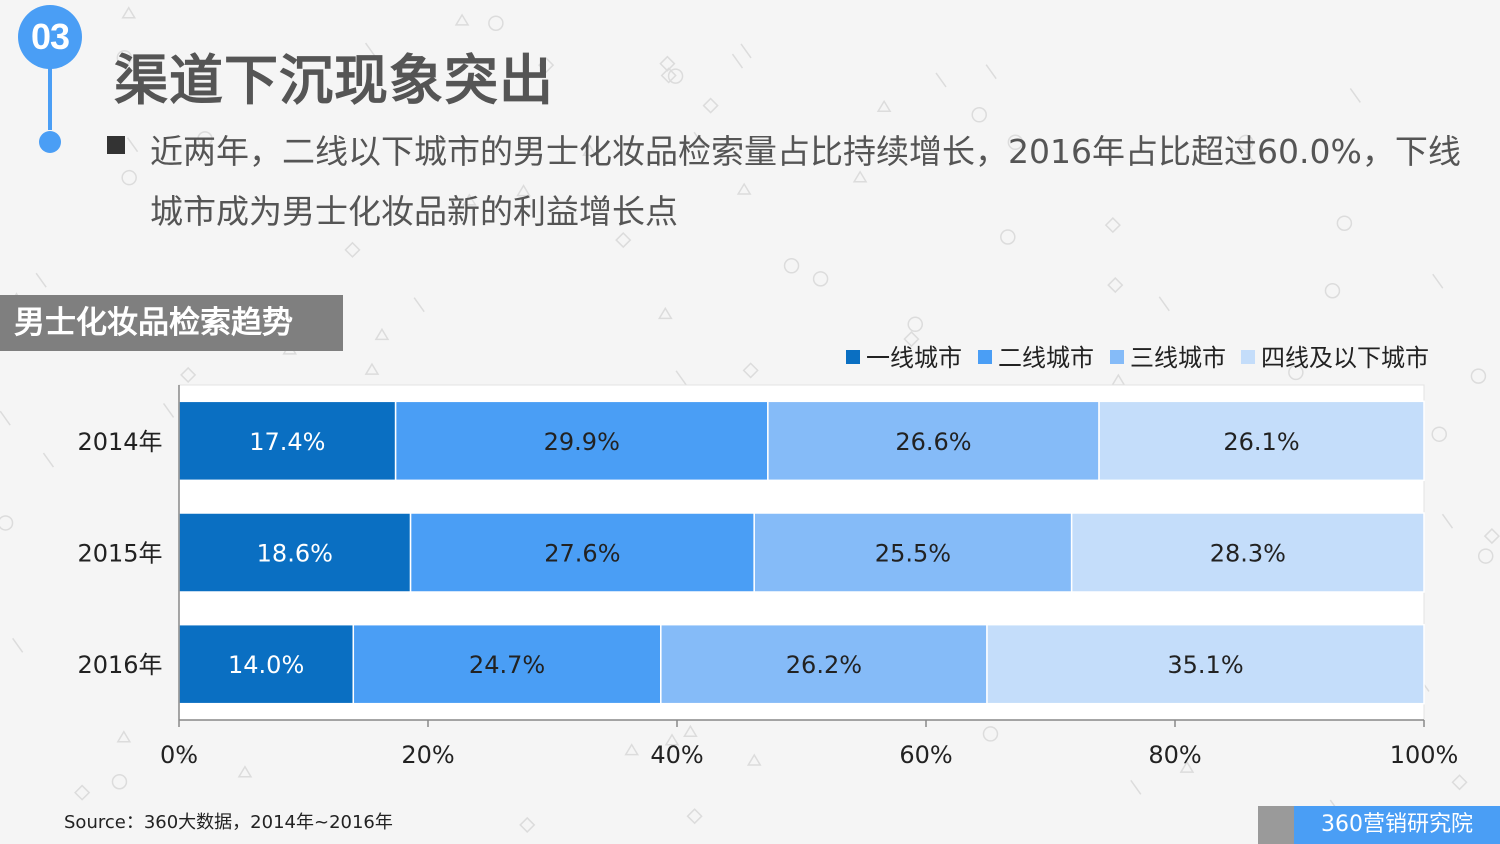 The image size is (1500, 844). Describe the element at coordinates (50, 95) in the screenshot. I see `badge-connector` at that location.